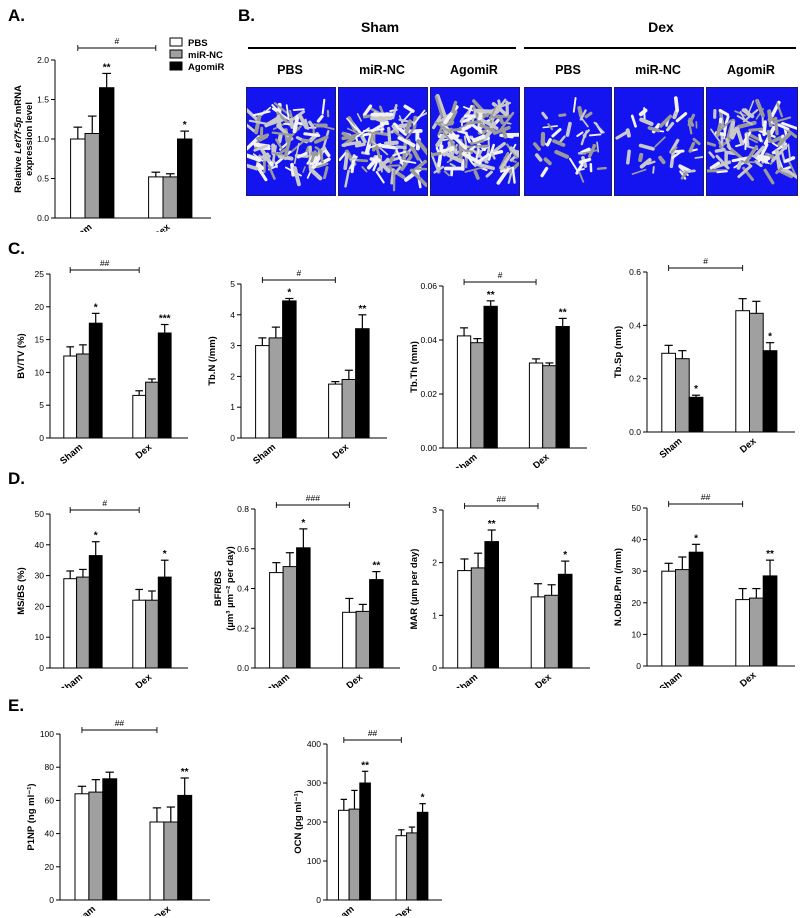 Image resolution: width=803 pixels, height=918 pixels. What do you see at coordinates (414, 589) in the screenshot?
I see `y-axis-label: MAR (µm per day)` at bounding box center [414, 589].